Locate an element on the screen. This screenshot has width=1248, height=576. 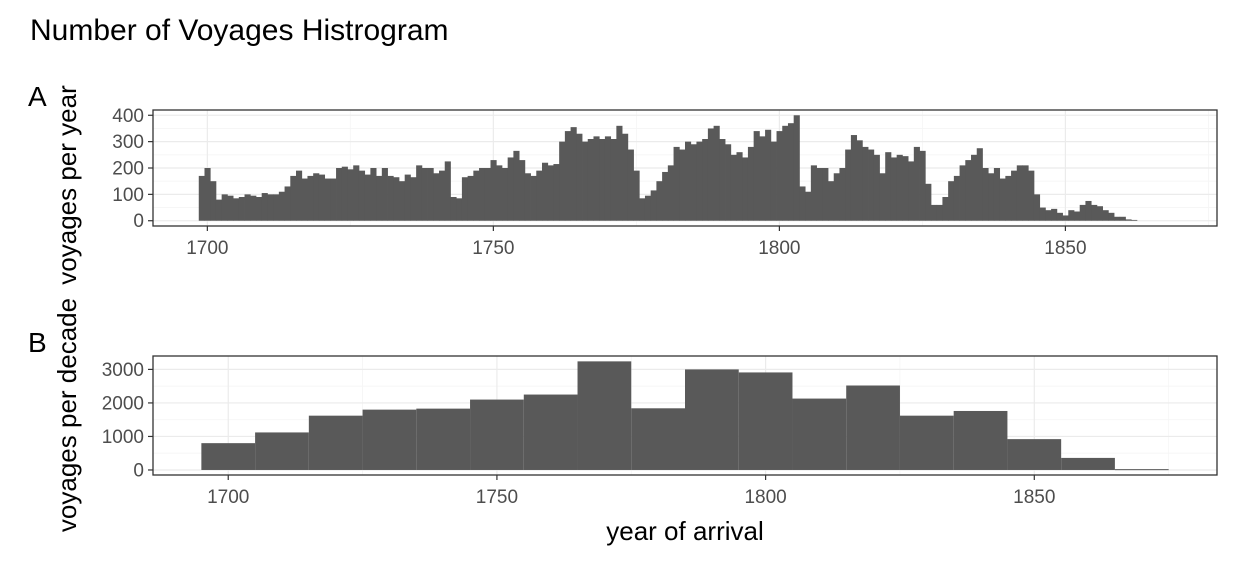
panel-b-tag: B is located at coordinates (37, 342).